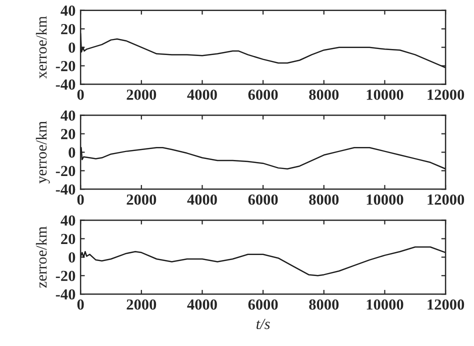  I want to click on y-axis-title: zerroe/km, so click(41, 257).